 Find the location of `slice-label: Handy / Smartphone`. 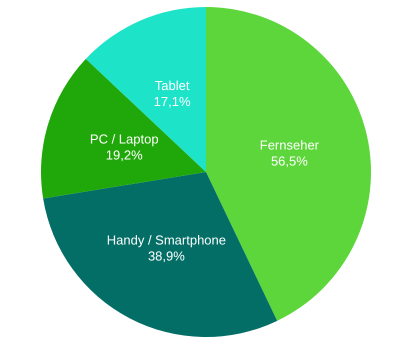

slice-label: Handy / Smartphone is located at coordinates (166, 240).